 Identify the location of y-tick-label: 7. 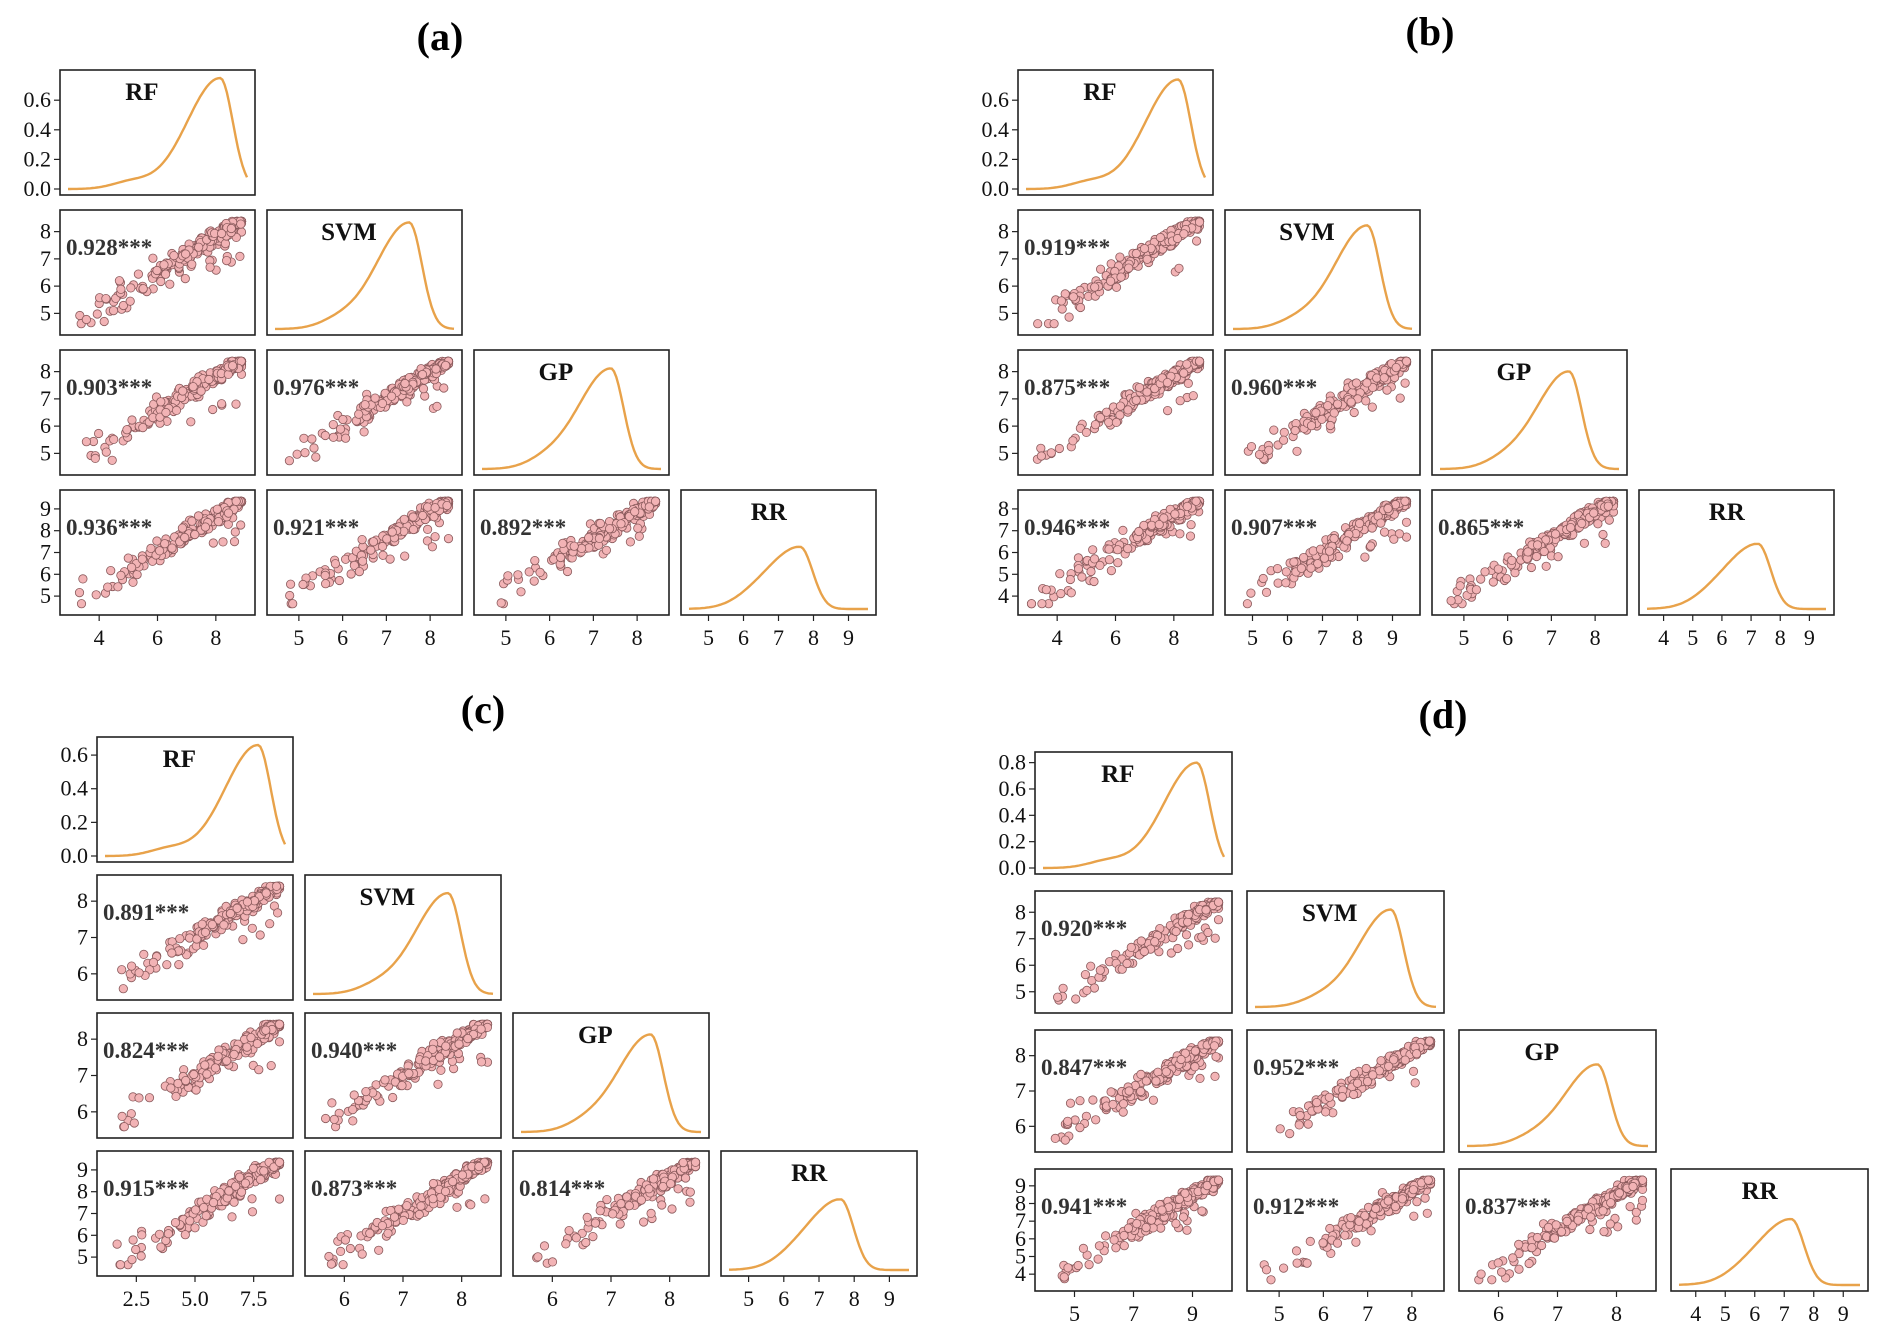
(82, 1213).